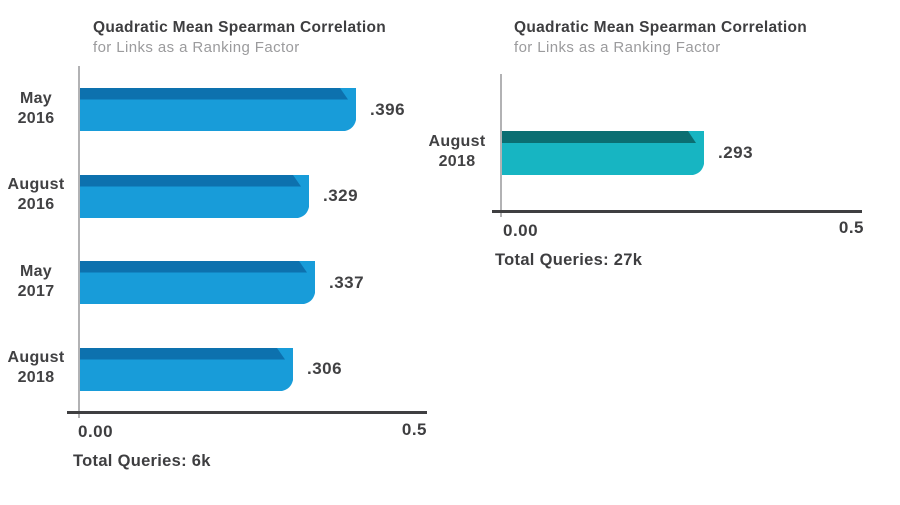  I want to click on total-queries-caption: Total Queries: 27k, so click(569, 260).